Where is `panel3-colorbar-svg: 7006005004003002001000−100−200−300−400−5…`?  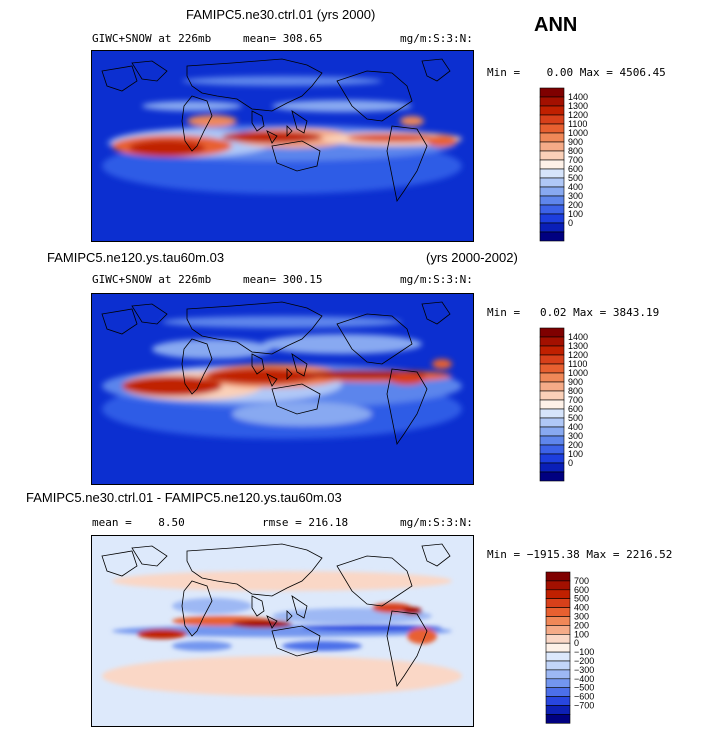 panel3-colorbar-svg: 7006005004003002001000−100−200−300−400−5… is located at coordinates (569, 647).